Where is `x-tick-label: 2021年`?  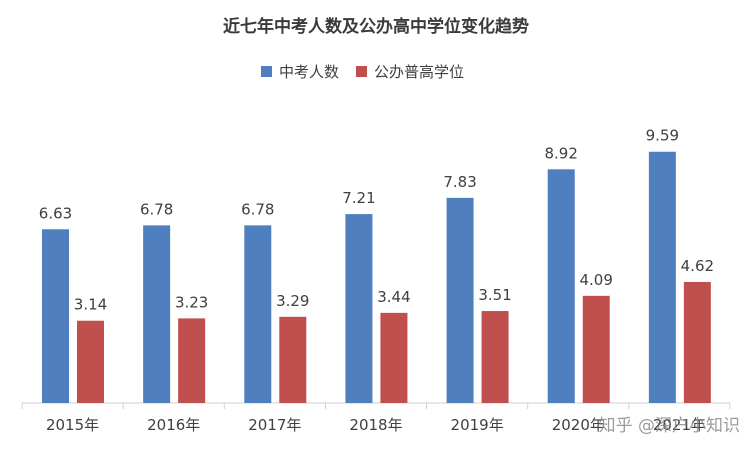
x-tick-label: 2021年 is located at coordinates (679, 425).